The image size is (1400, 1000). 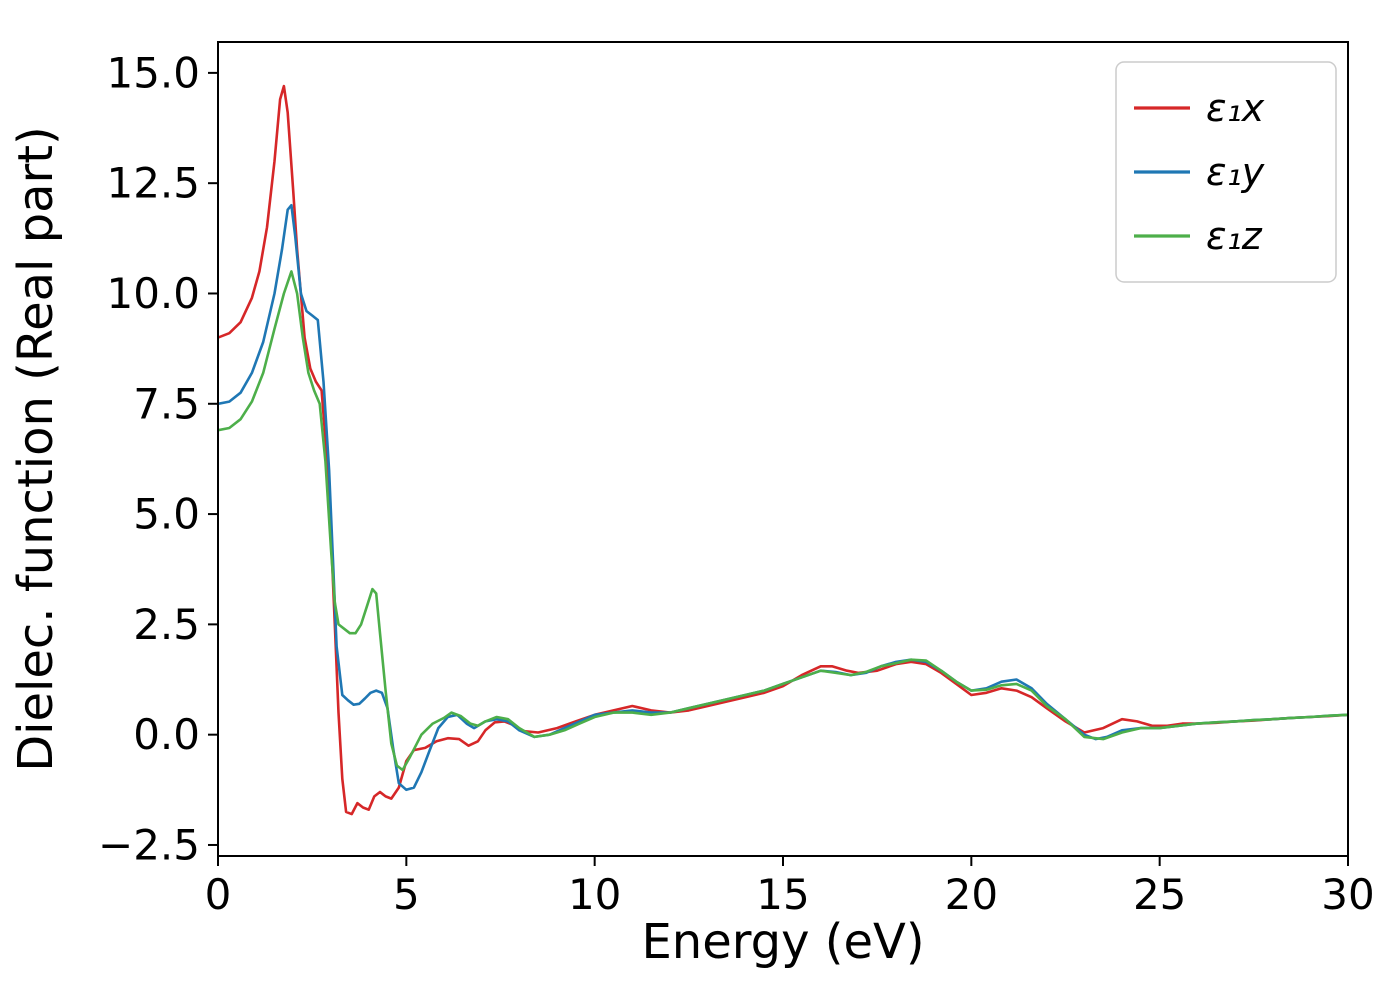 I want to click on x-tick-label: 10, so click(x=594, y=894).